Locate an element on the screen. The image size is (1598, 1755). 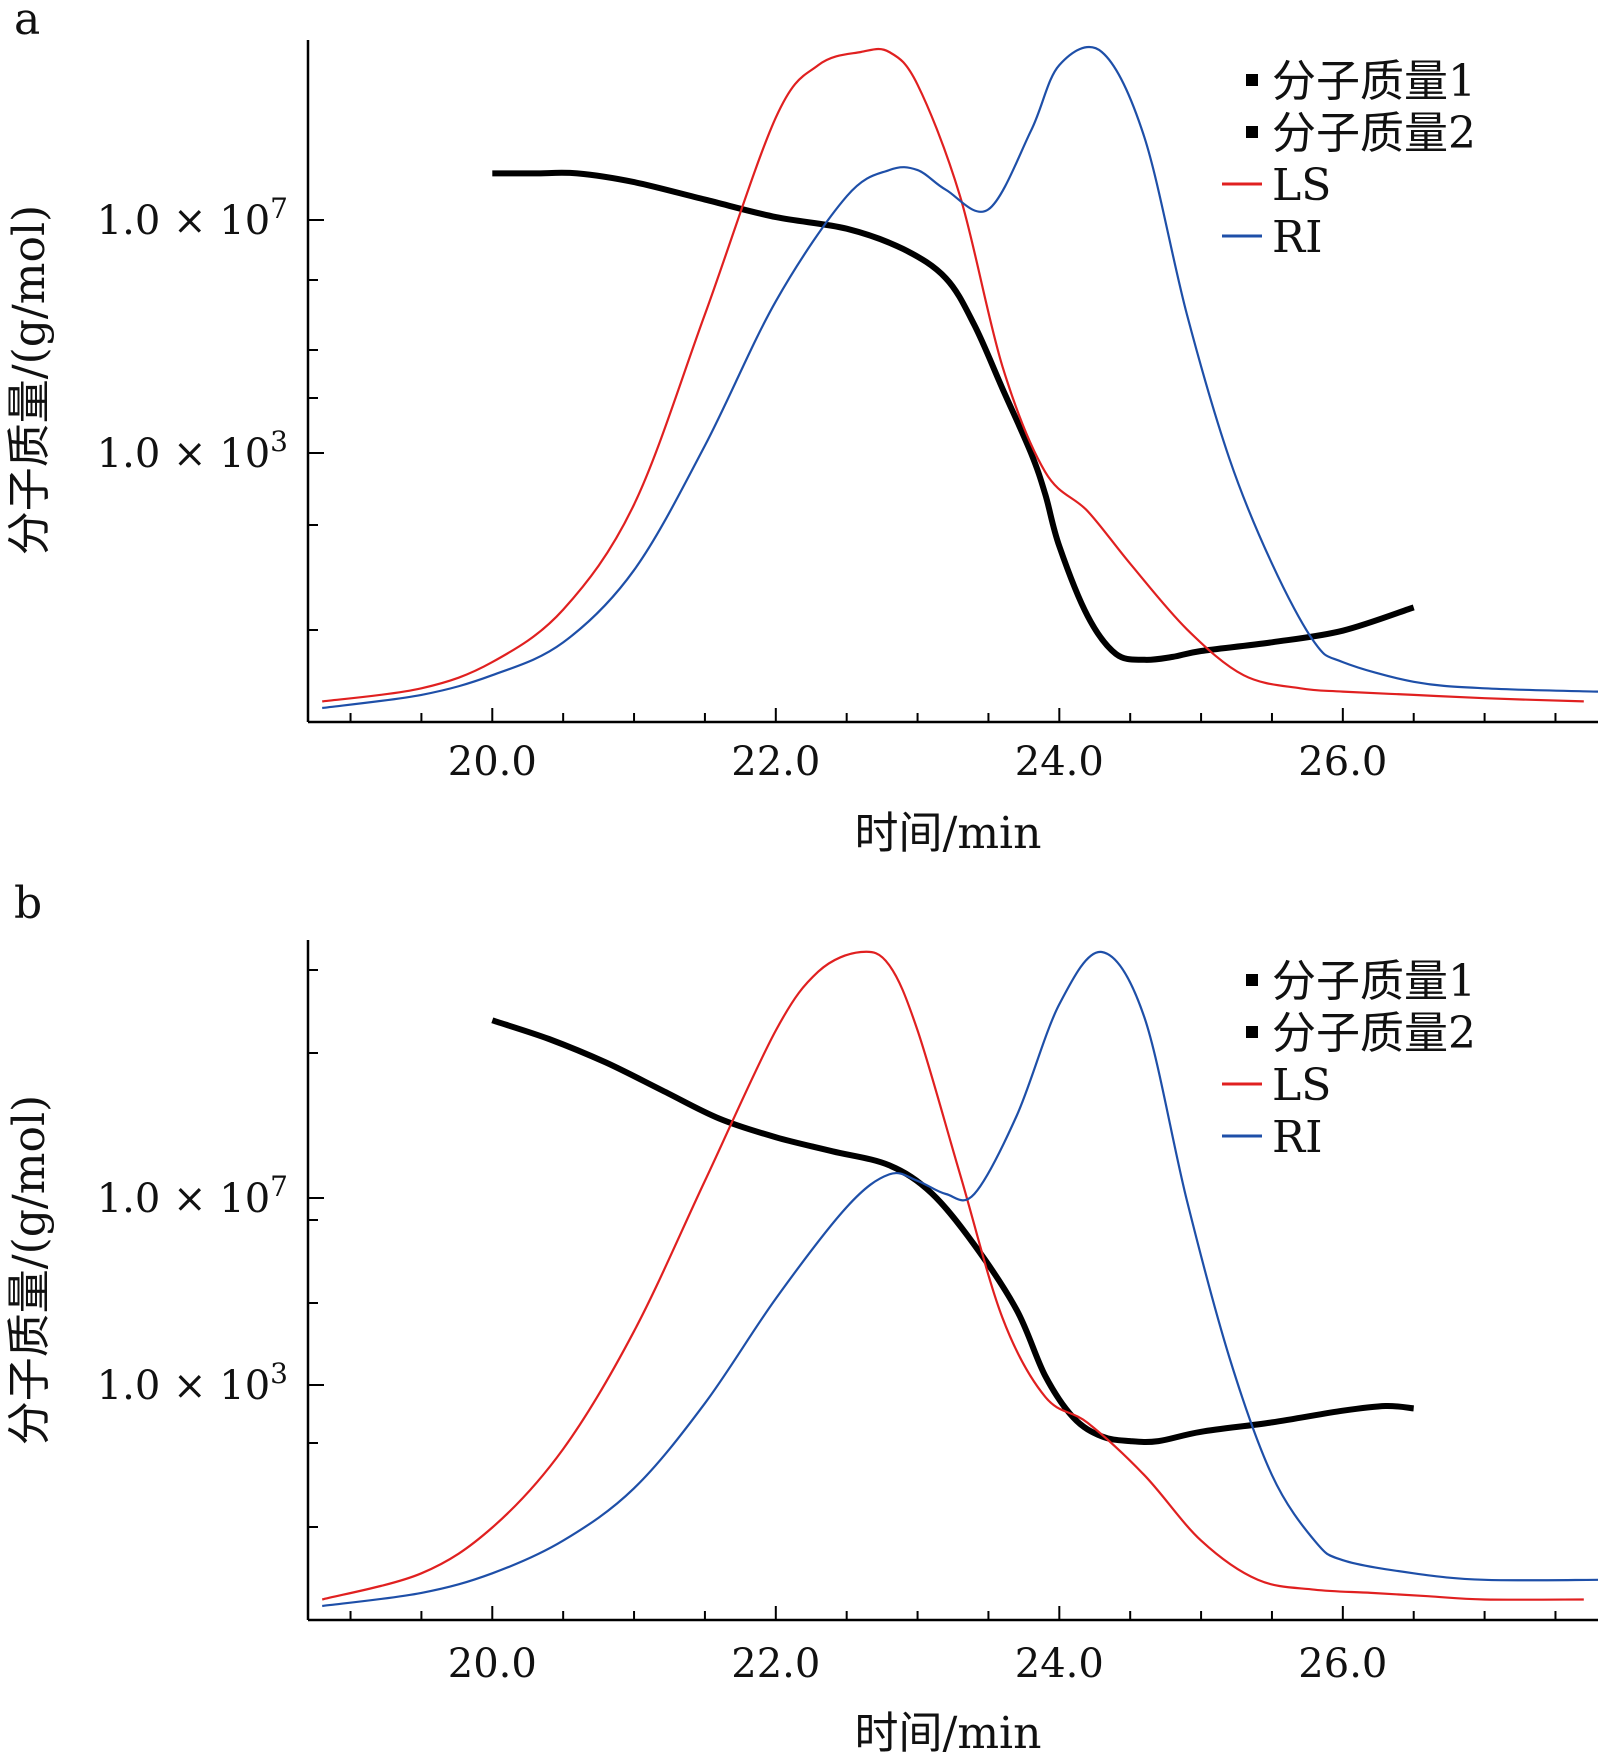
panel-label: b is located at coordinates (28, 903).